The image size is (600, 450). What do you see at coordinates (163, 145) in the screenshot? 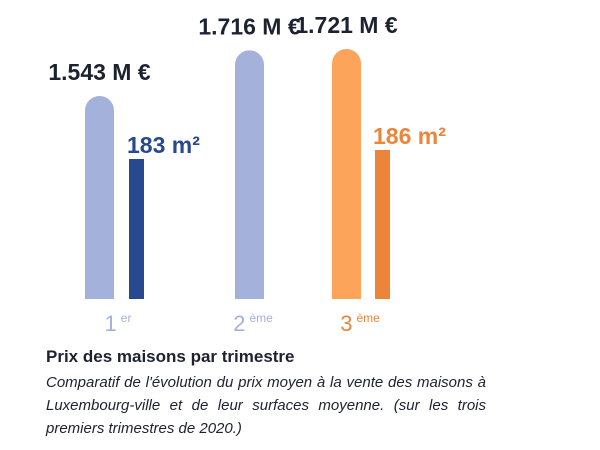
I see `area-label-q1: 183 m²` at bounding box center [163, 145].